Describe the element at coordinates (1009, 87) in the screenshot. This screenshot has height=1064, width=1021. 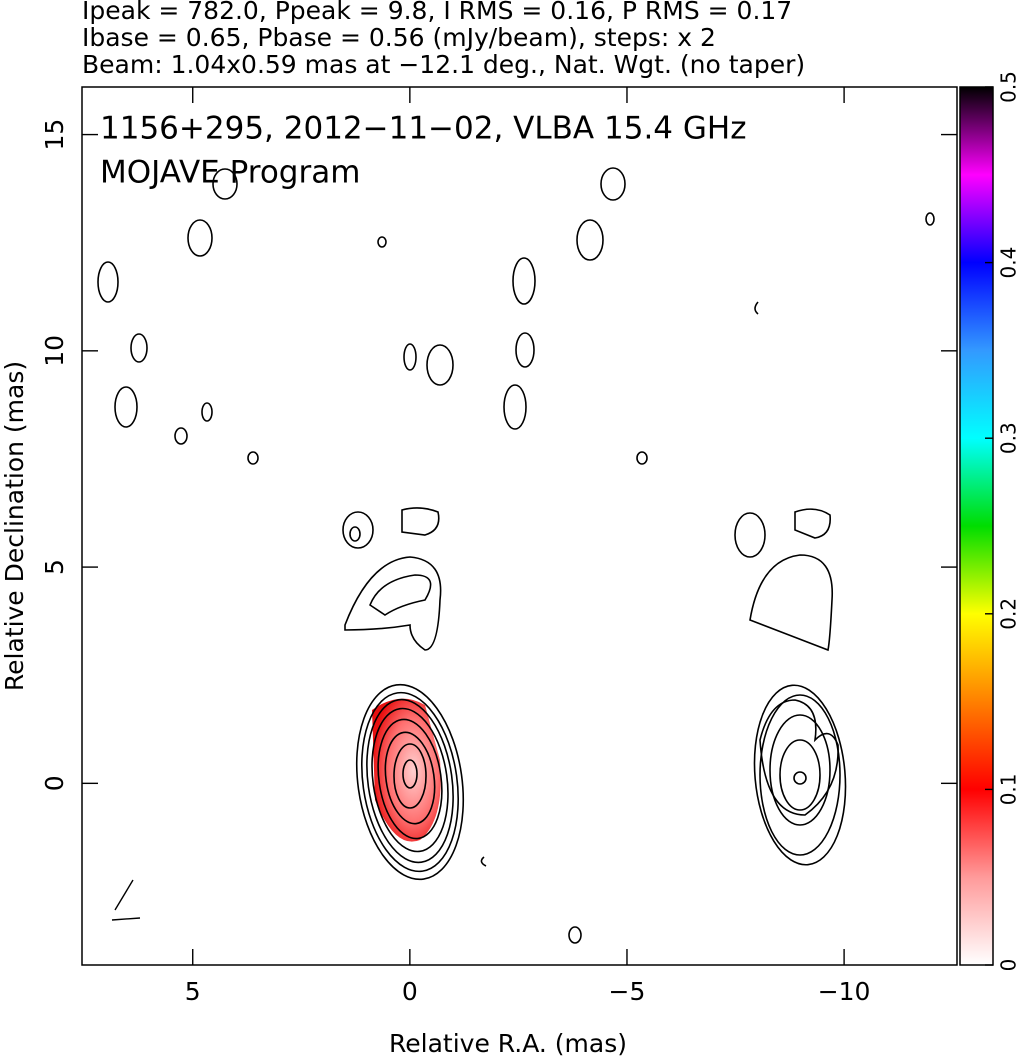
I see `colorbar-tick-label: 0.5` at that location.